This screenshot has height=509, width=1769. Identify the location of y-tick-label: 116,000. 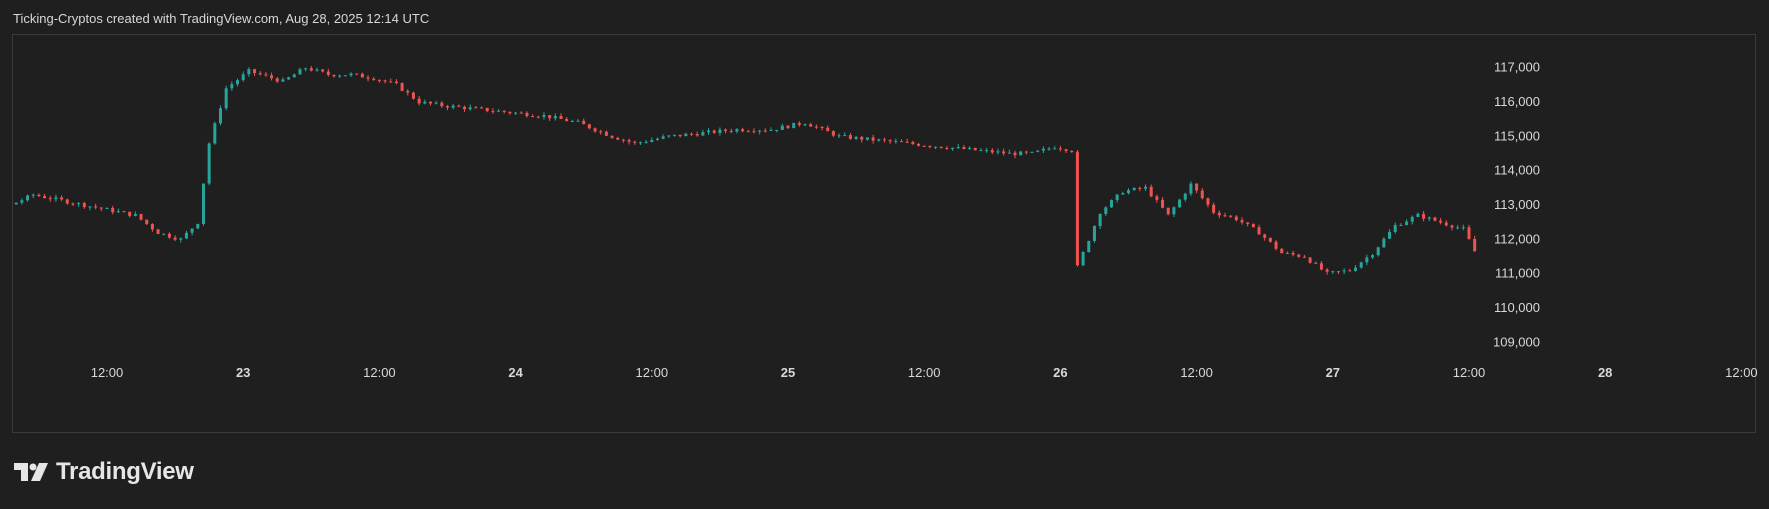
(1517, 101).